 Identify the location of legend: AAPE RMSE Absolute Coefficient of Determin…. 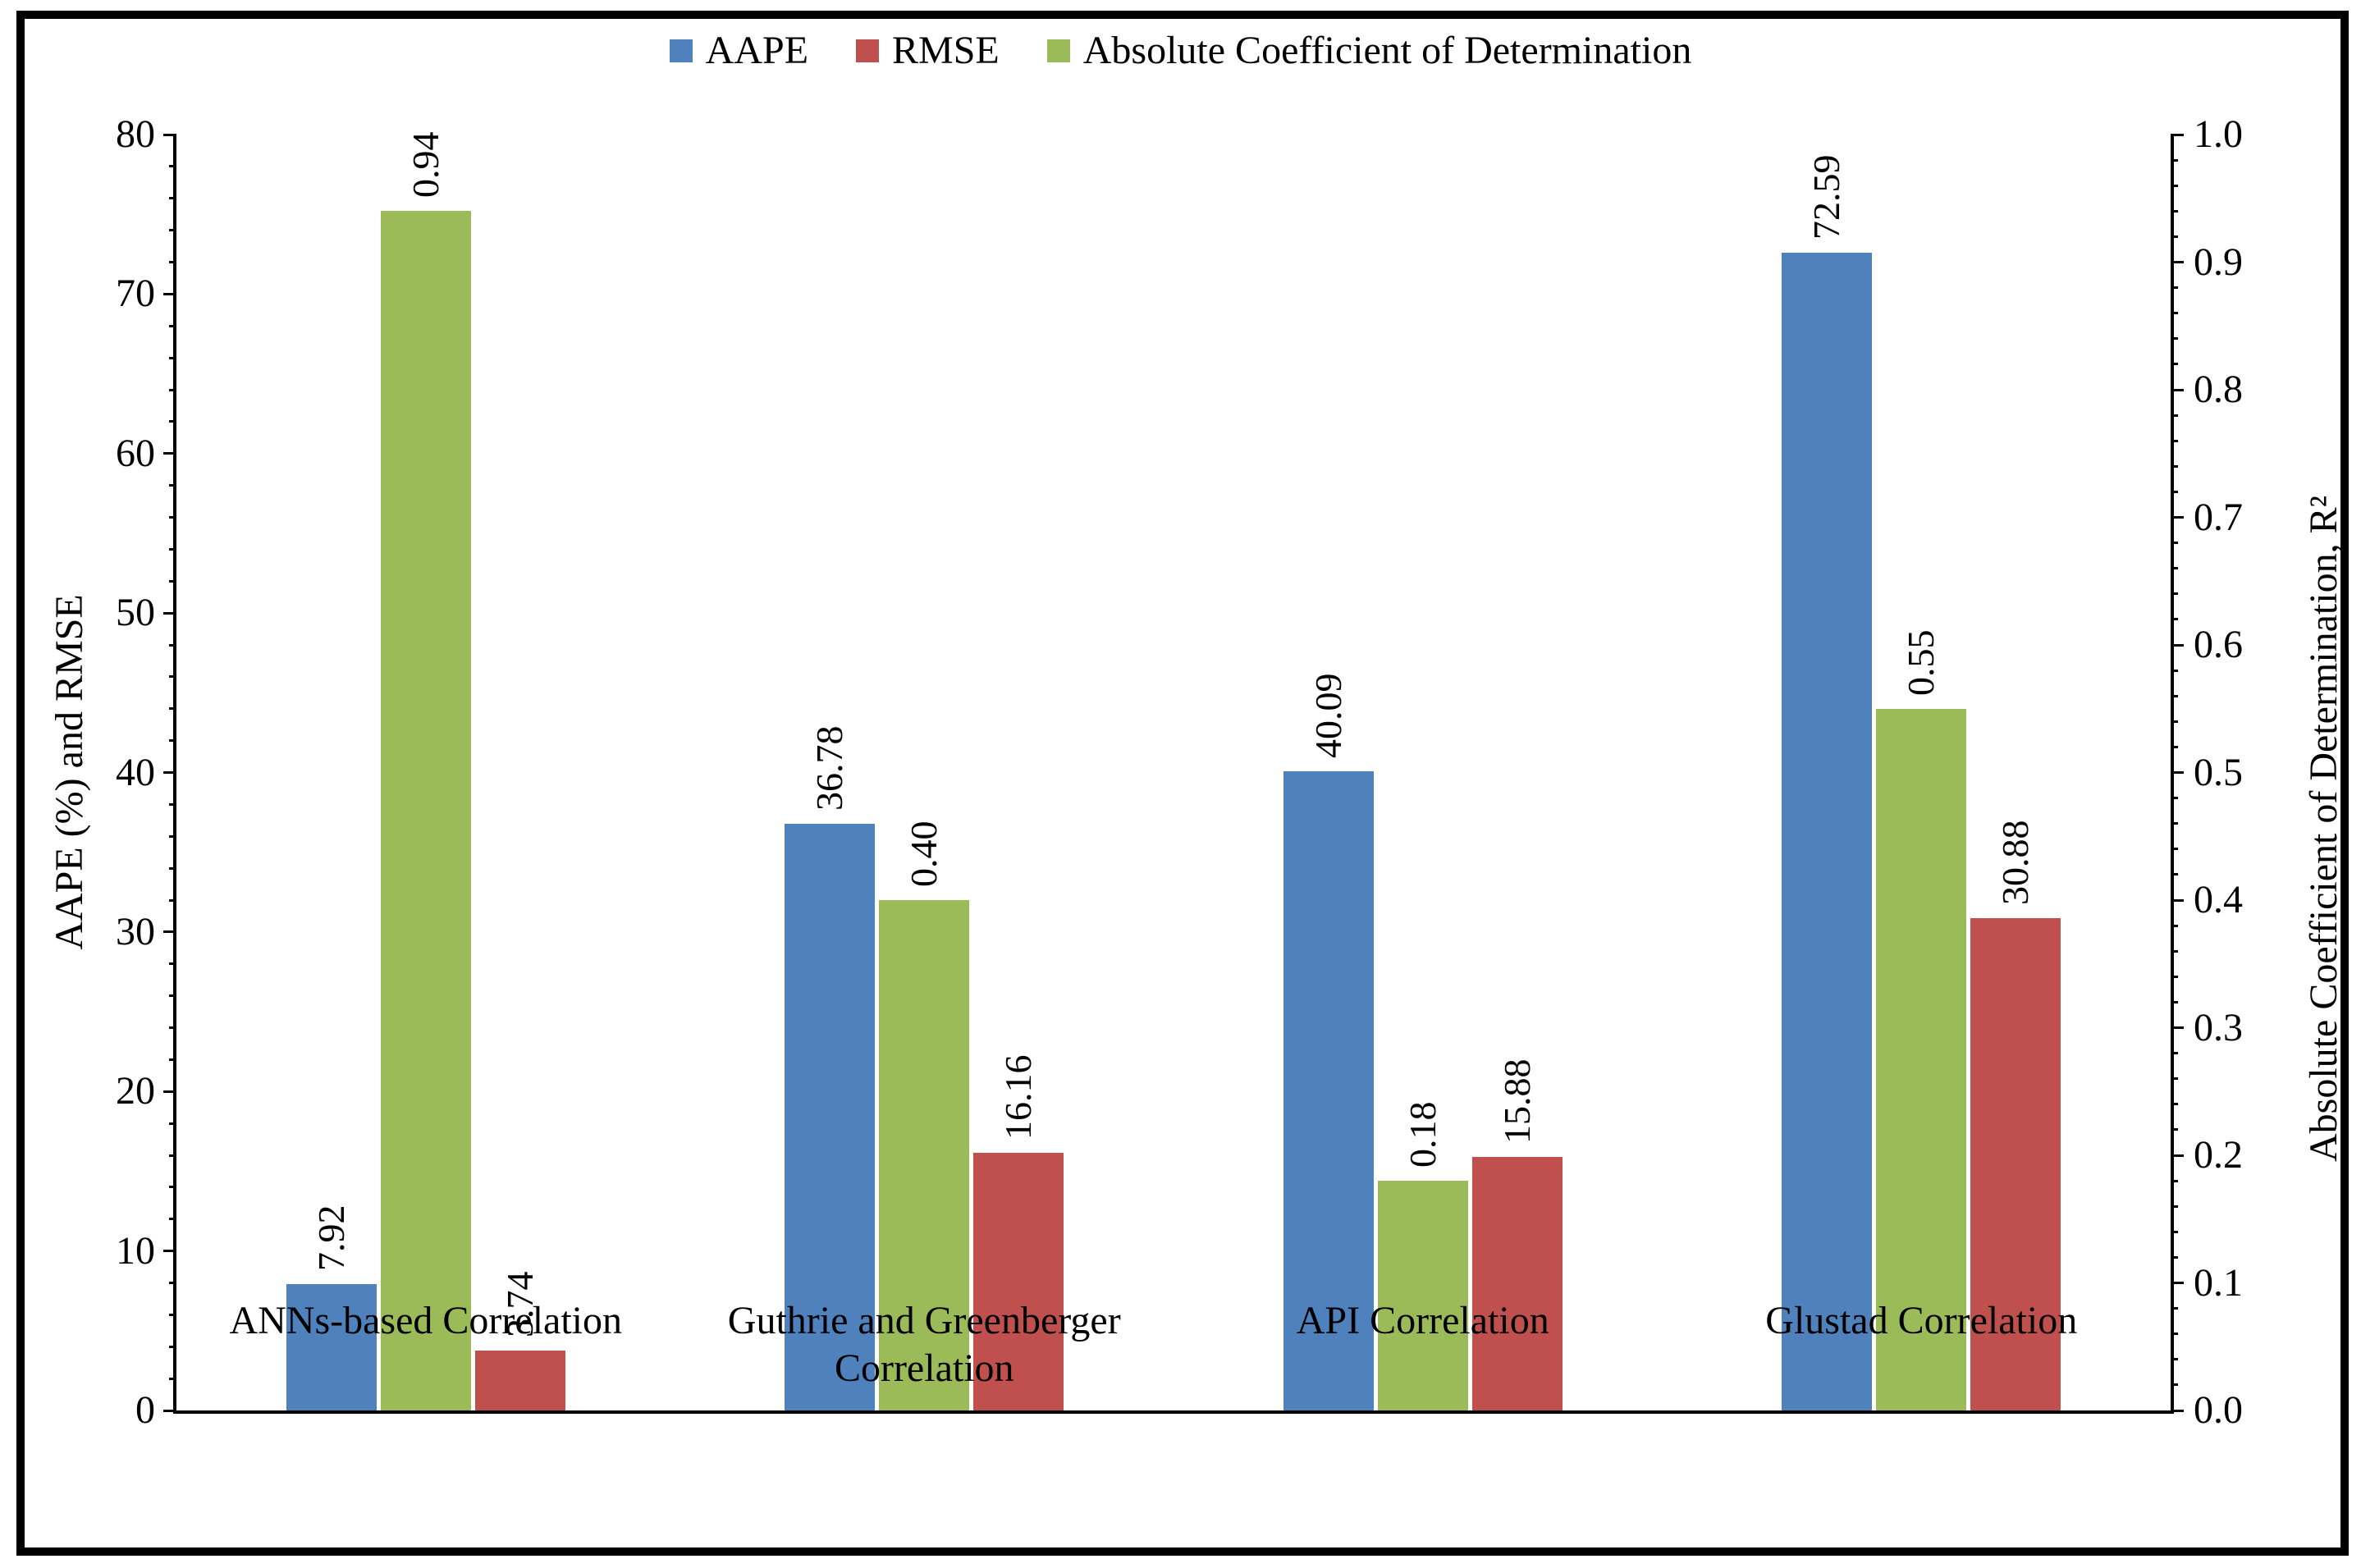
(1180, 51).